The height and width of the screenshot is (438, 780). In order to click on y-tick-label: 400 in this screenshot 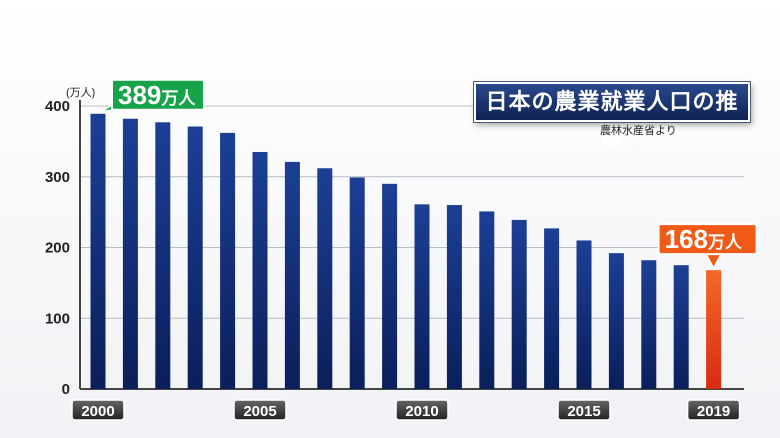, I will do `click(57, 106)`.